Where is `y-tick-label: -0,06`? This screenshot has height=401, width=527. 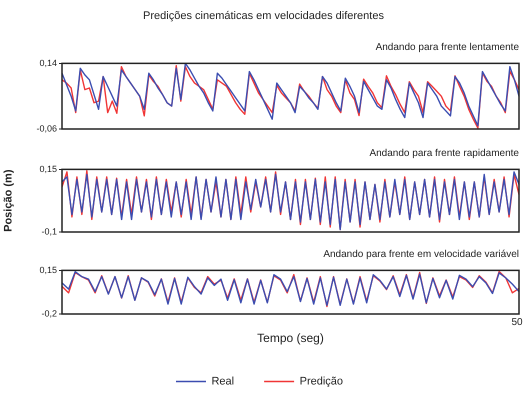 y-tick-label: -0,06 is located at coordinates (46, 128).